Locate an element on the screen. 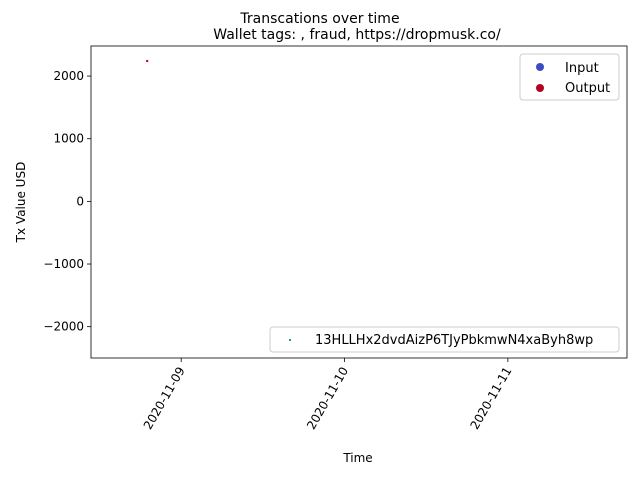 Image resolution: width=640 pixels, height=480 pixels. legend-type-frame is located at coordinates (569, 77).